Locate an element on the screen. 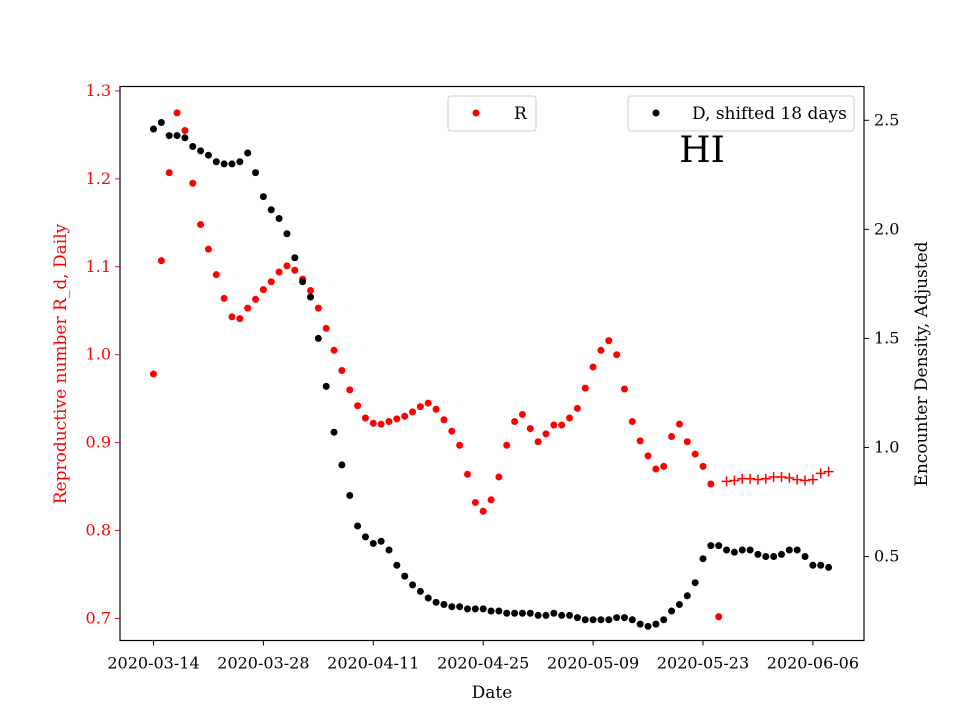 Image resolution: width=960 pixels, height=720 pixels. state-label: HI is located at coordinates (702, 150).